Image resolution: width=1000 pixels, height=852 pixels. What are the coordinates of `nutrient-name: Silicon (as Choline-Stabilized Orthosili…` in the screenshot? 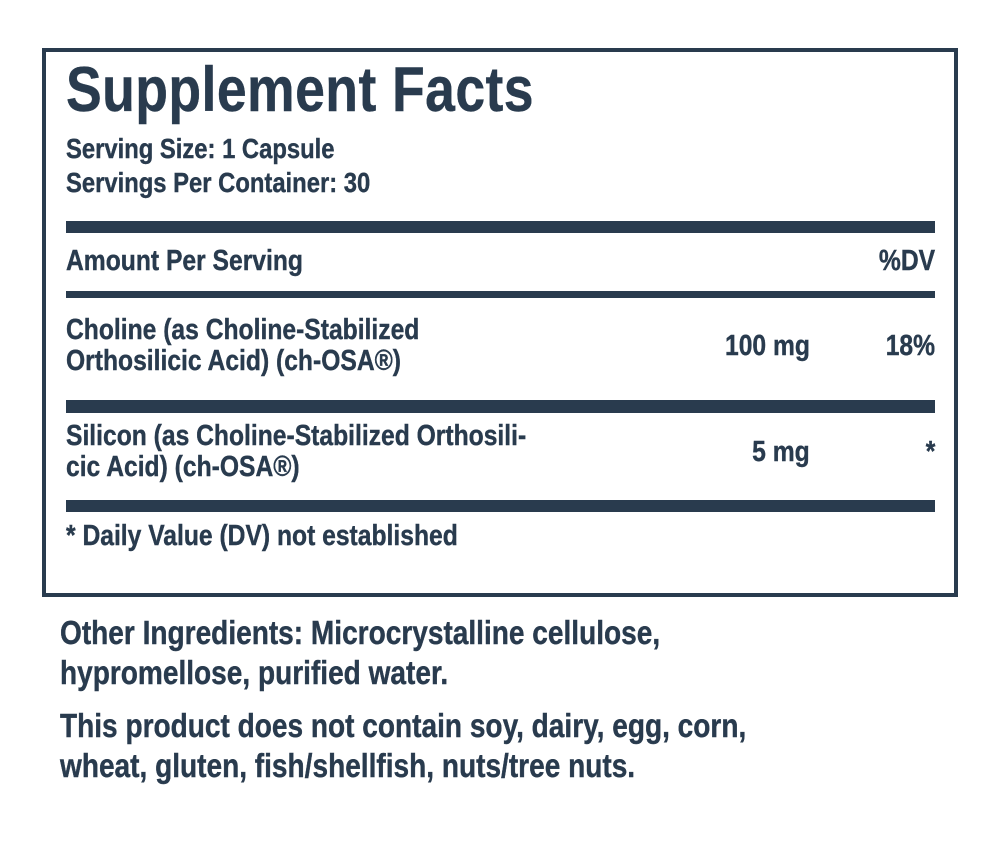 It's located at (296, 451).